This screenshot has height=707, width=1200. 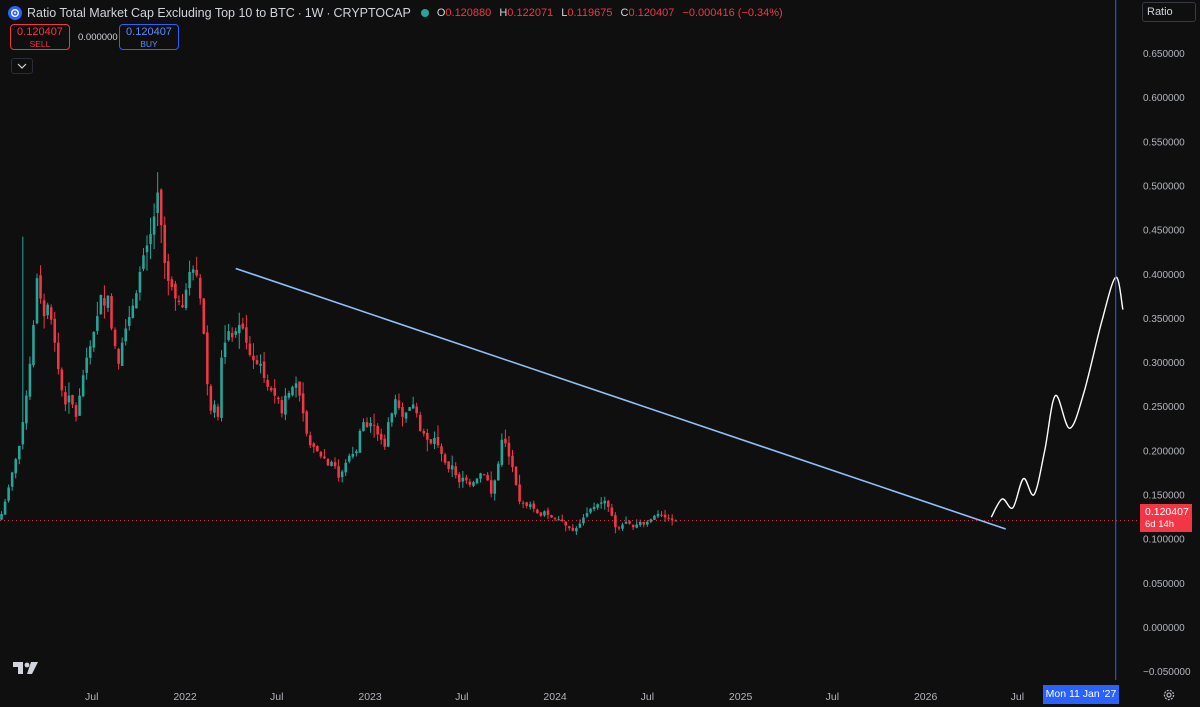 I want to click on projection-brush-drawing, so click(x=1057, y=397).